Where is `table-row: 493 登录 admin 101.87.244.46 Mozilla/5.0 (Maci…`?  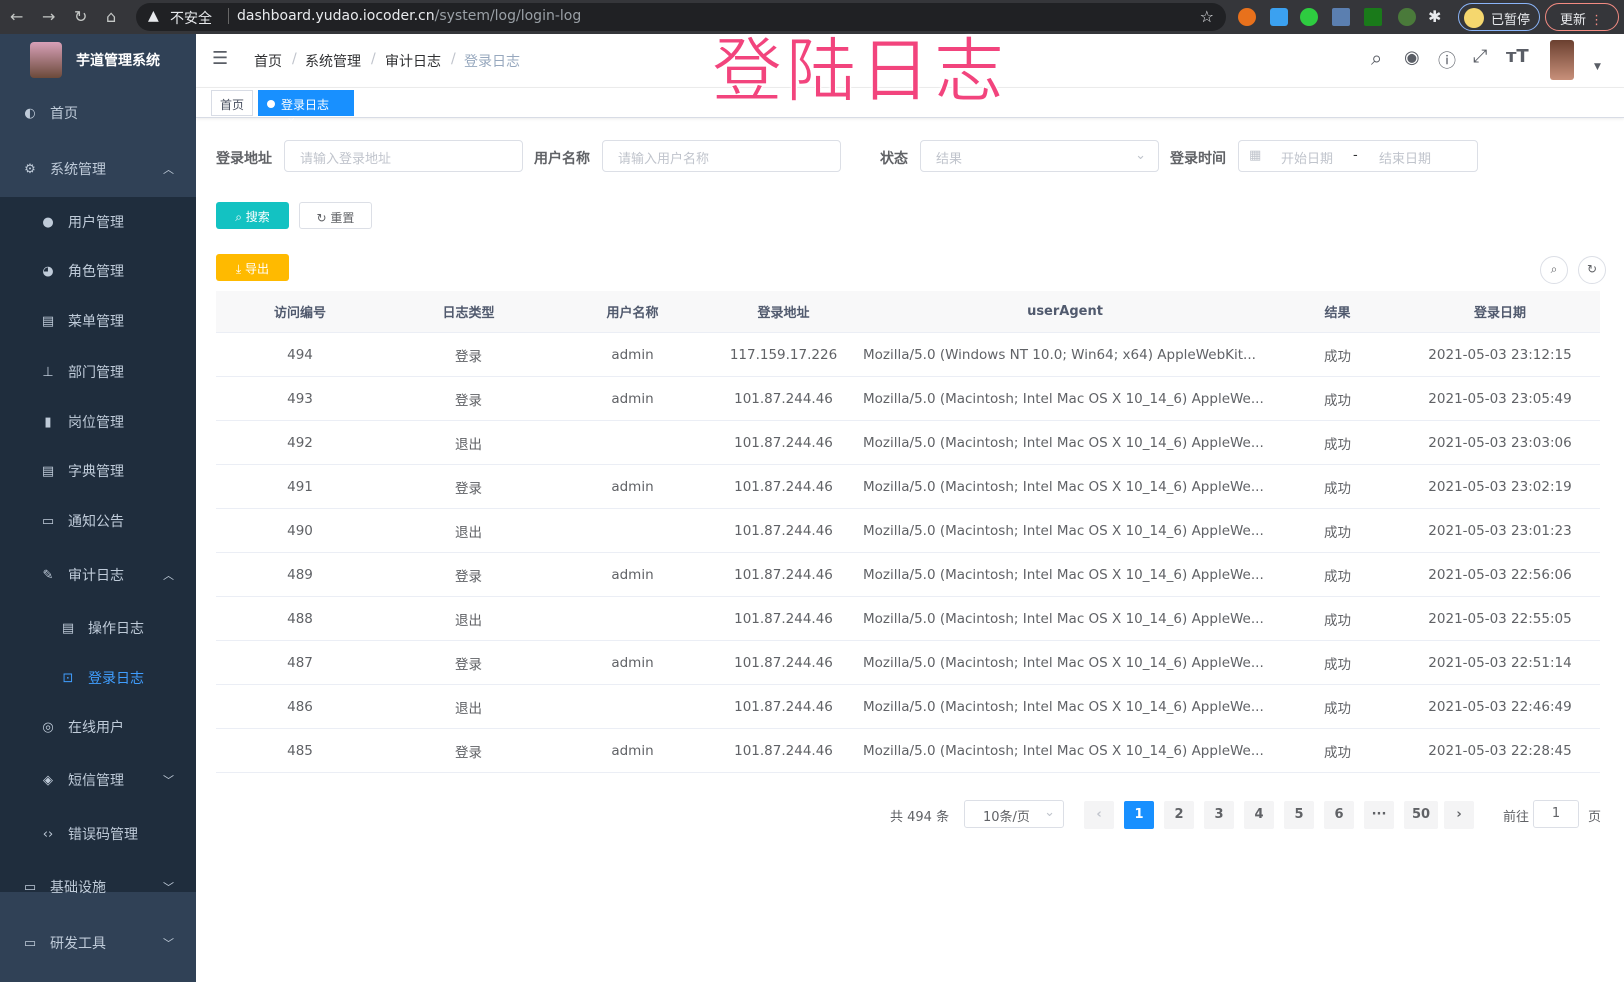
table-row: 493 登录 admin 101.87.244.46 Mozilla/5.0 (Maci… is located at coordinates (908, 399).